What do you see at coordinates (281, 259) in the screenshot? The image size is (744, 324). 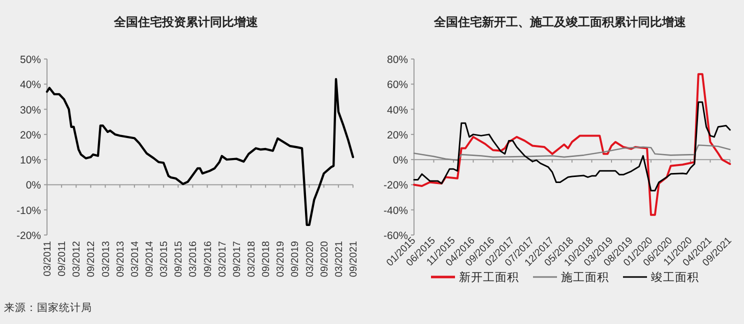 I see `x-tick-label: 03/2019` at bounding box center [281, 259].